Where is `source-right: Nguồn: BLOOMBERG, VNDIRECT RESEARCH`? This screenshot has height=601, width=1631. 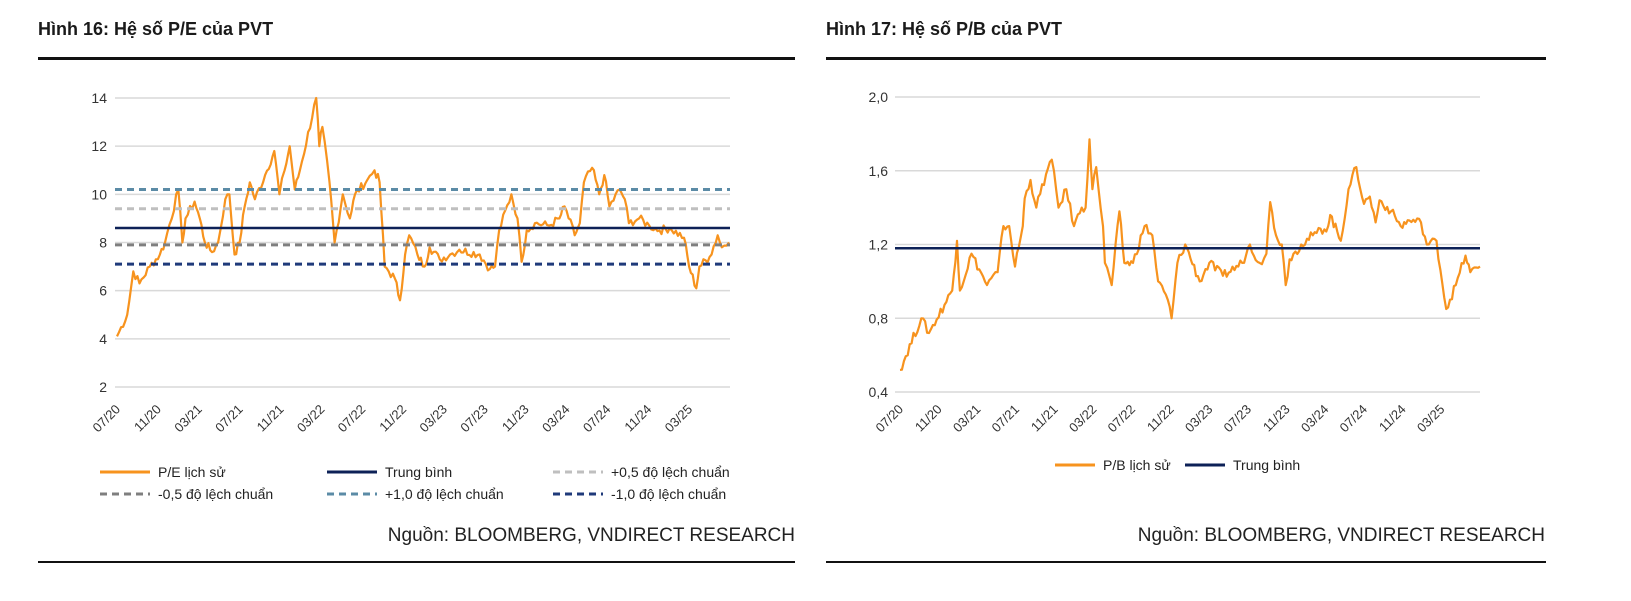
source-right: Nguồn: BLOOMBERG, VNDIRECT RESEARCH is located at coordinates (1341, 535).